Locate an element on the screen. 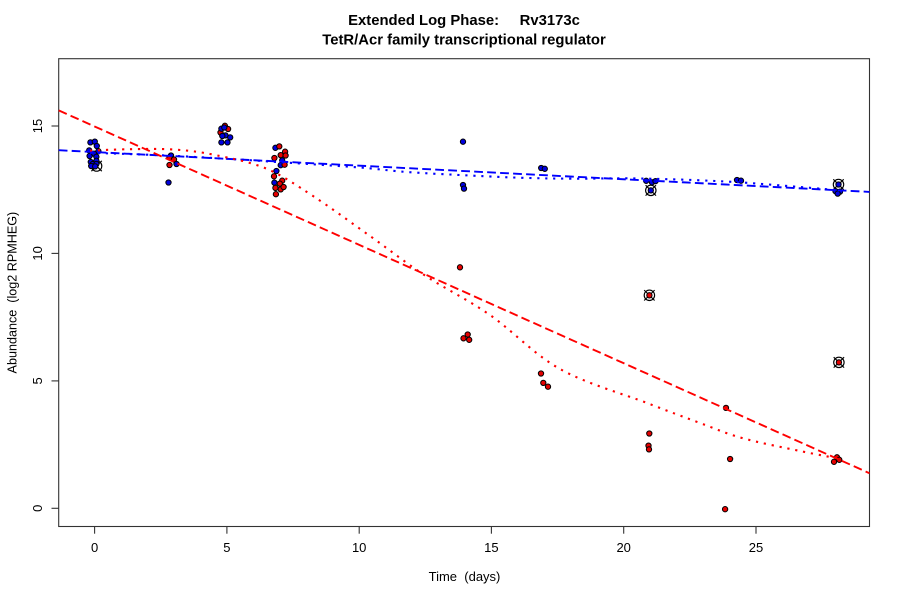 This screenshot has height=600, width=900. svg-text: 25 is located at coordinates (756, 547).